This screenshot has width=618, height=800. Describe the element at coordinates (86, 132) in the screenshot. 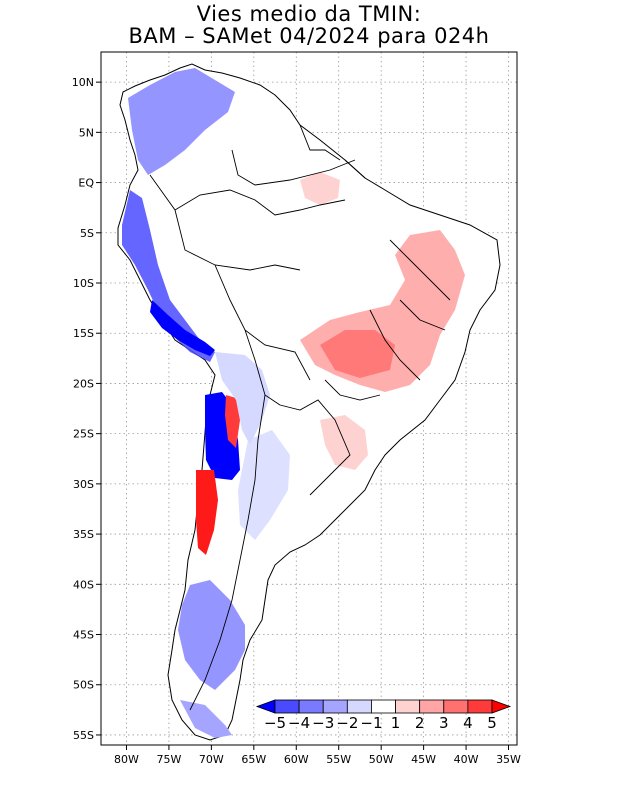

I see `y-tick-label: 5N` at that location.